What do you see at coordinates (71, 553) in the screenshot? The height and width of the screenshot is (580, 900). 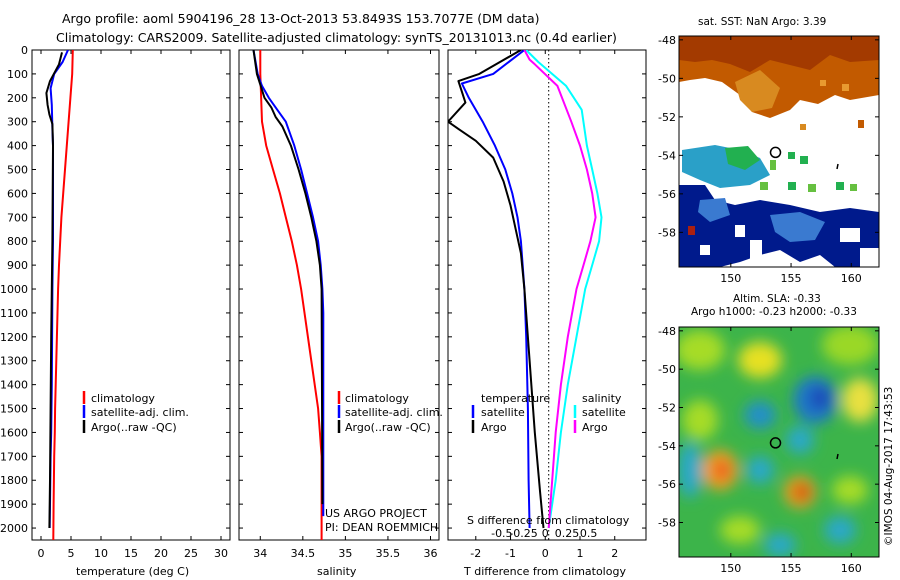 I see `x-tick-label: 5` at bounding box center [71, 553].